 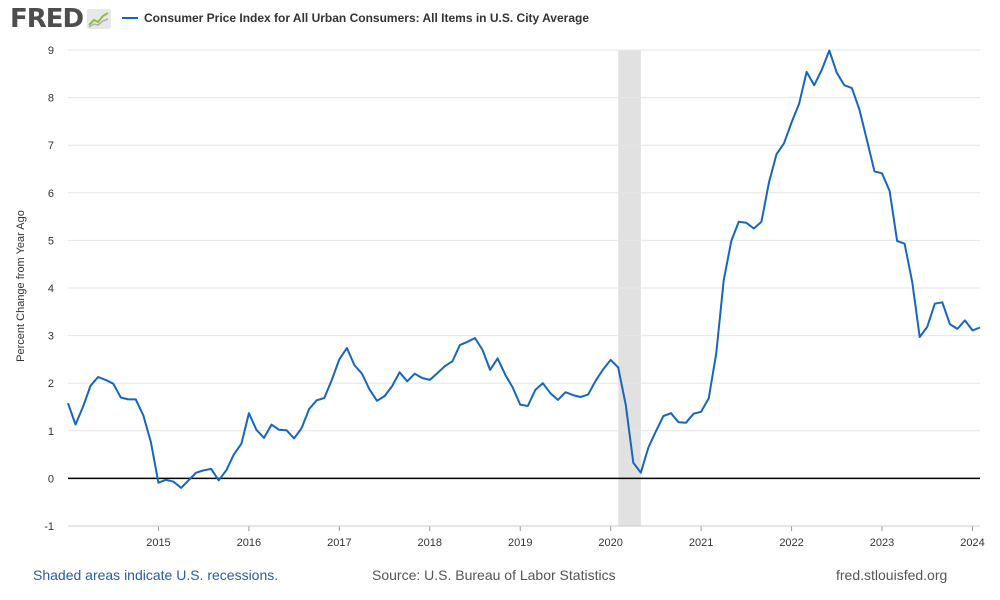 What do you see at coordinates (130, 18) in the screenshot?
I see `legend-swatch` at bounding box center [130, 18].